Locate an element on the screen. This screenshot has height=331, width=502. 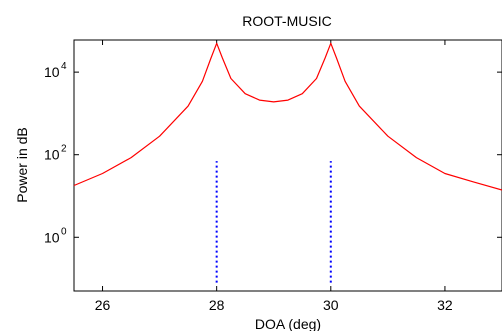
y-axis-label: Power in dB is located at coordinates (22, 164).